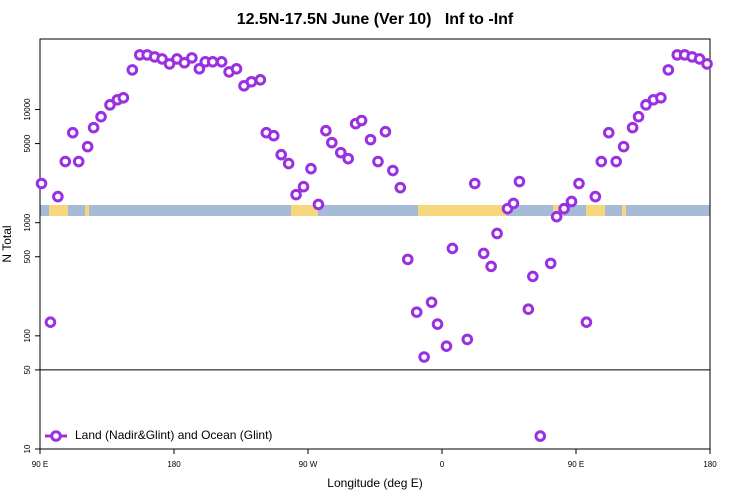 The image size is (750, 500). I want to click on y-tick-label: 500, so click(27, 257).